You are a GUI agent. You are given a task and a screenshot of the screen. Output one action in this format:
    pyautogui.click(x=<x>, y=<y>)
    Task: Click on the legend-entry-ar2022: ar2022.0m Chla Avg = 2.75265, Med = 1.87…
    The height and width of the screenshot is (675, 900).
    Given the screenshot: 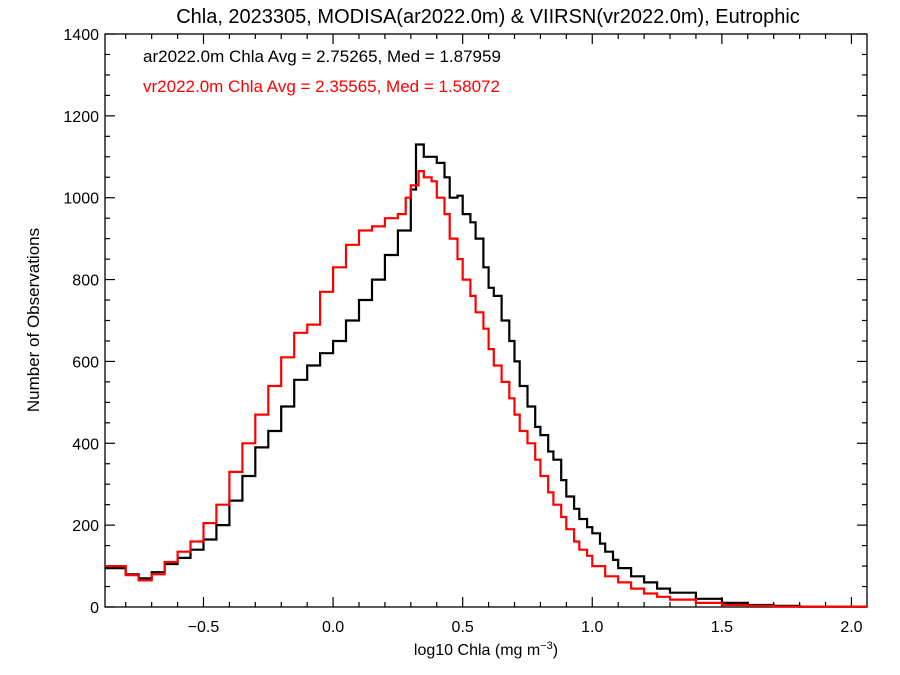 What is the action you would take?
    pyautogui.click(x=322, y=56)
    